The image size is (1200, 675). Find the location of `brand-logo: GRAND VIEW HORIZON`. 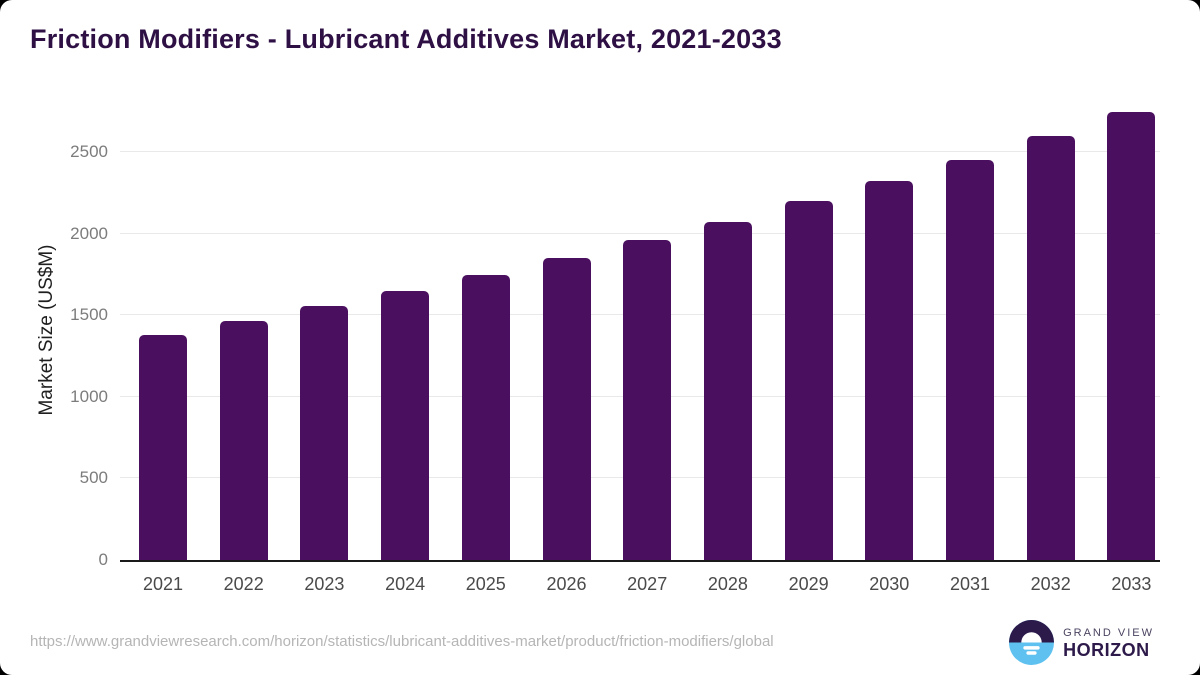

brand-logo: GRAND VIEW HORIZON is located at coordinates (1081, 642).